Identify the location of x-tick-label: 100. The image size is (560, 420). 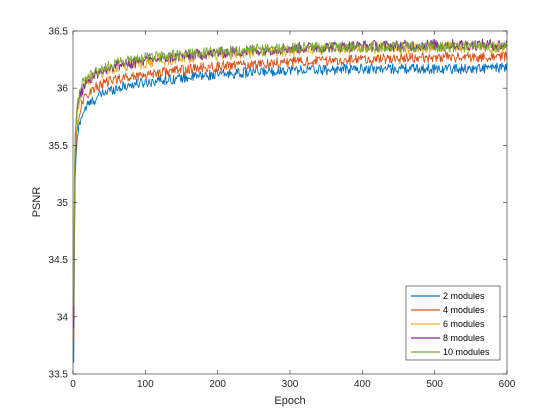
(145, 384).